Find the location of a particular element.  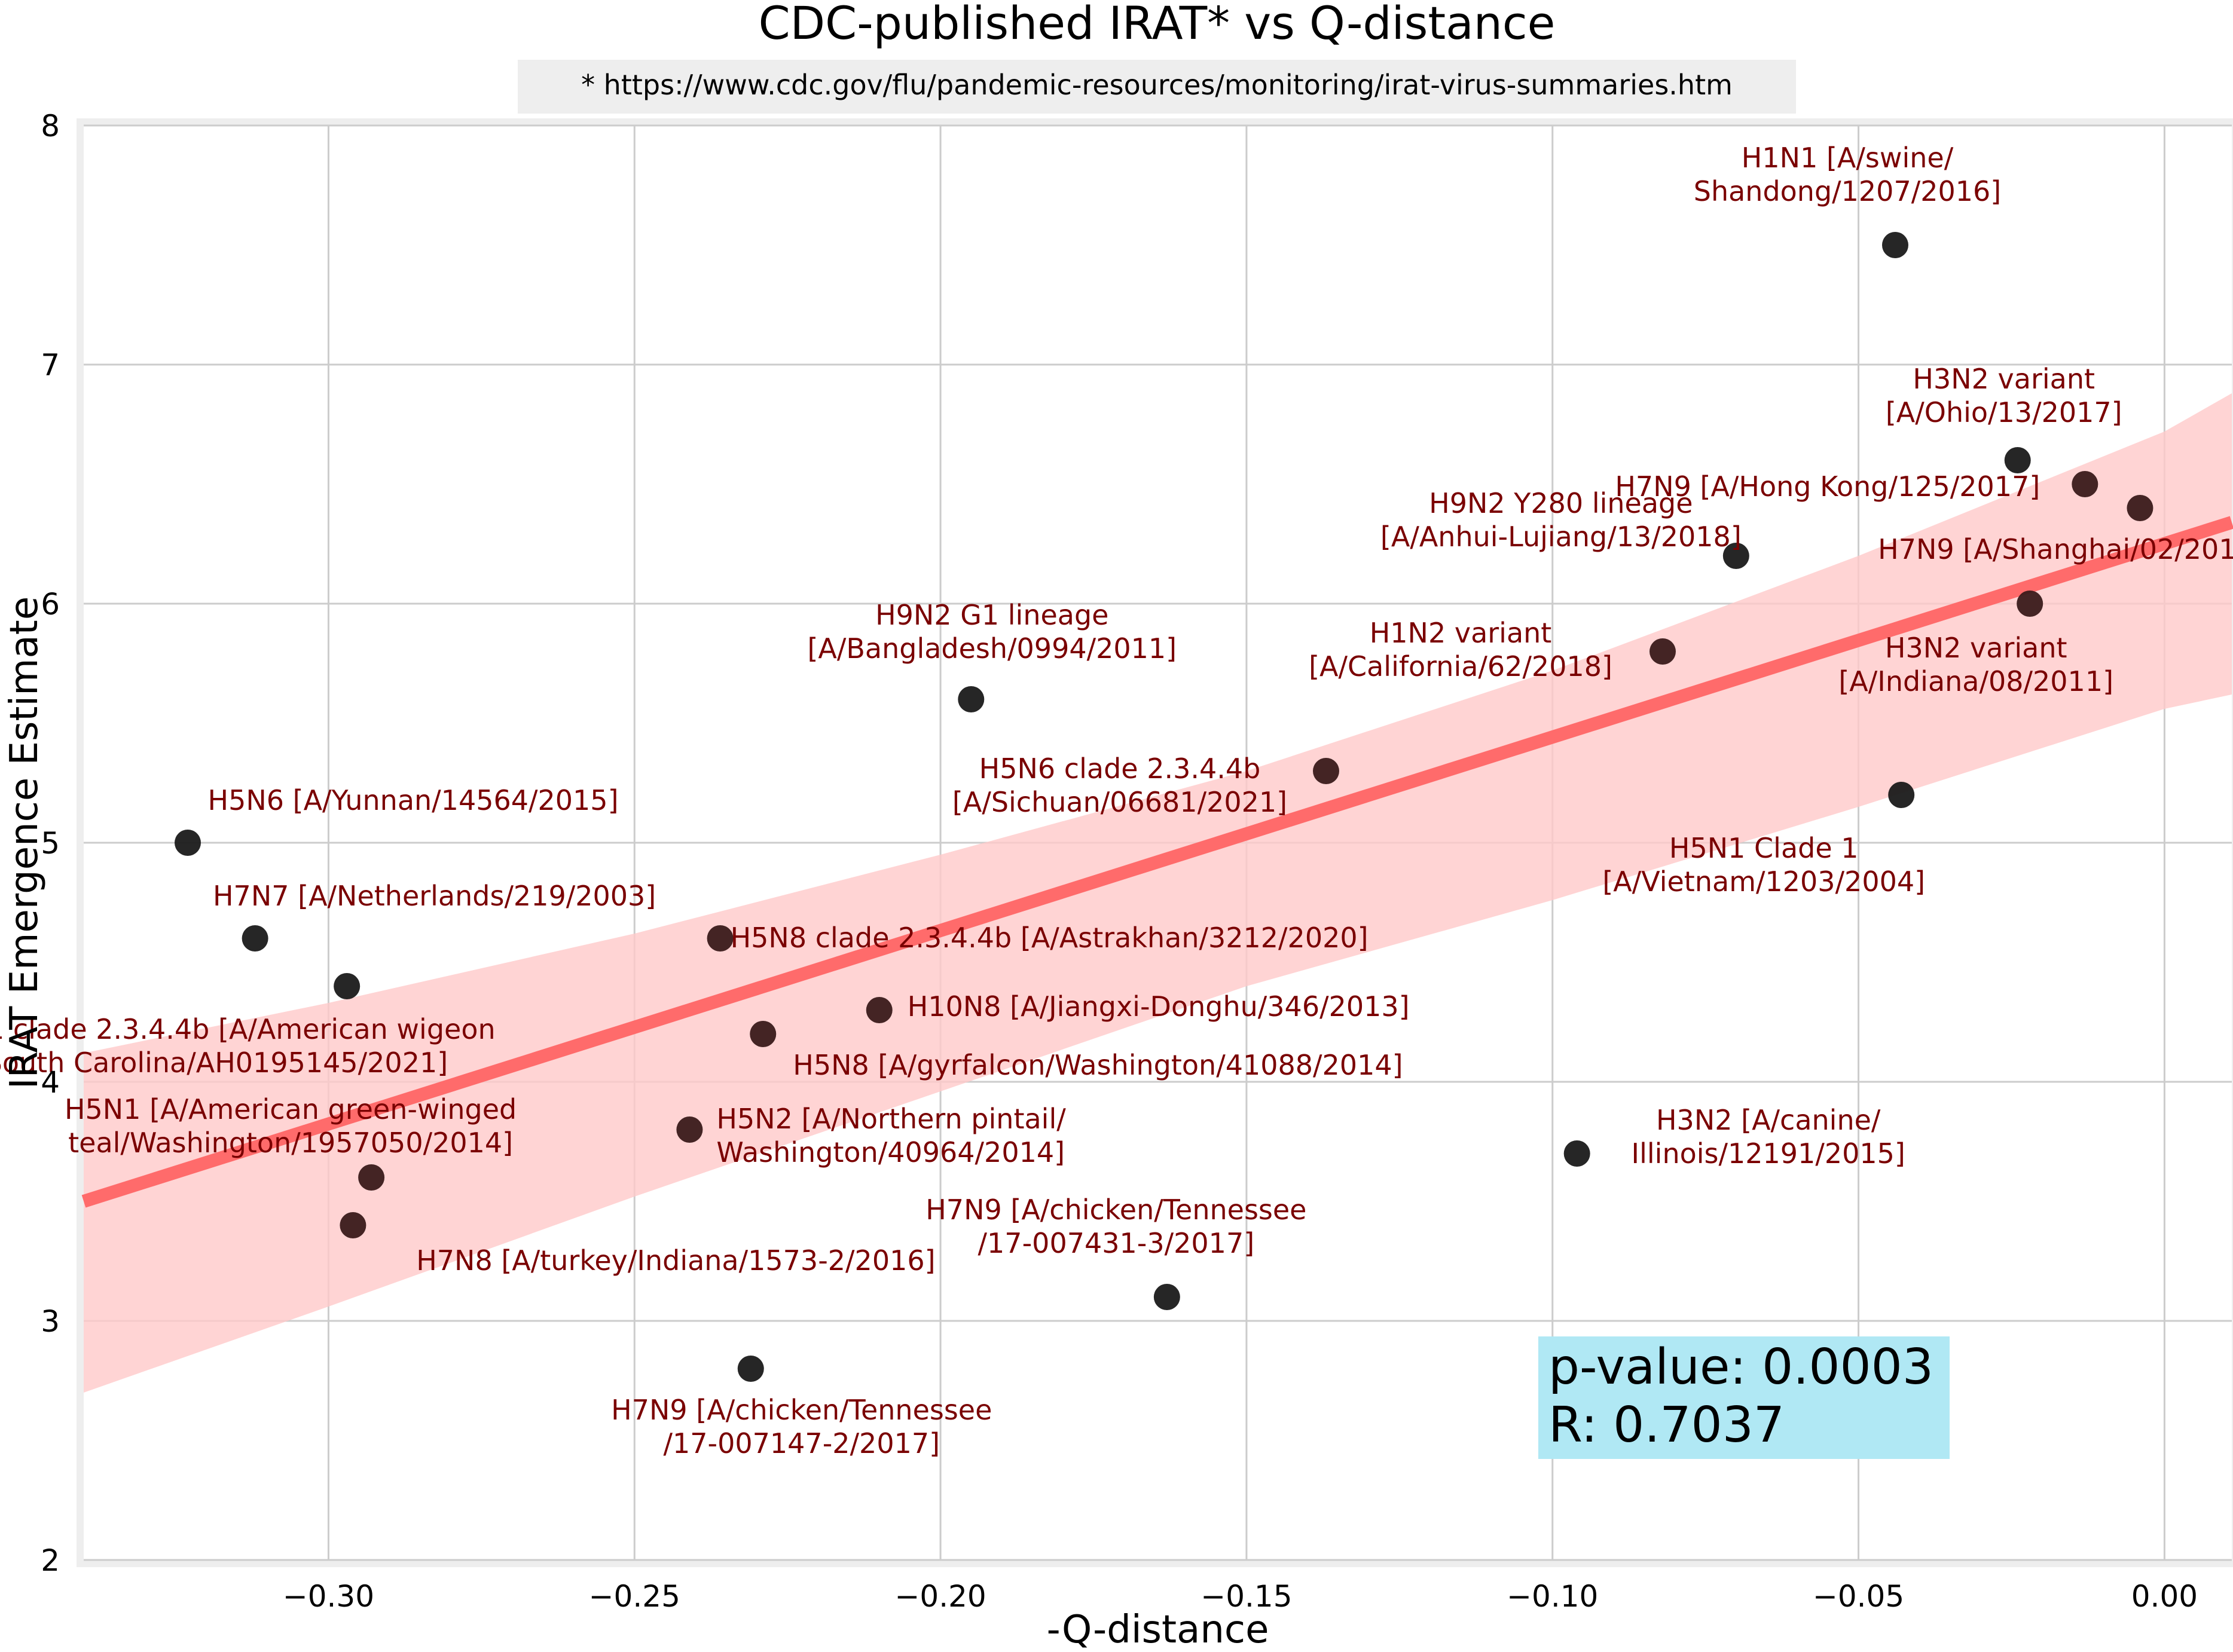

point-label-line: H3N2 [A/canine/ is located at coordinates (1768, 1120).